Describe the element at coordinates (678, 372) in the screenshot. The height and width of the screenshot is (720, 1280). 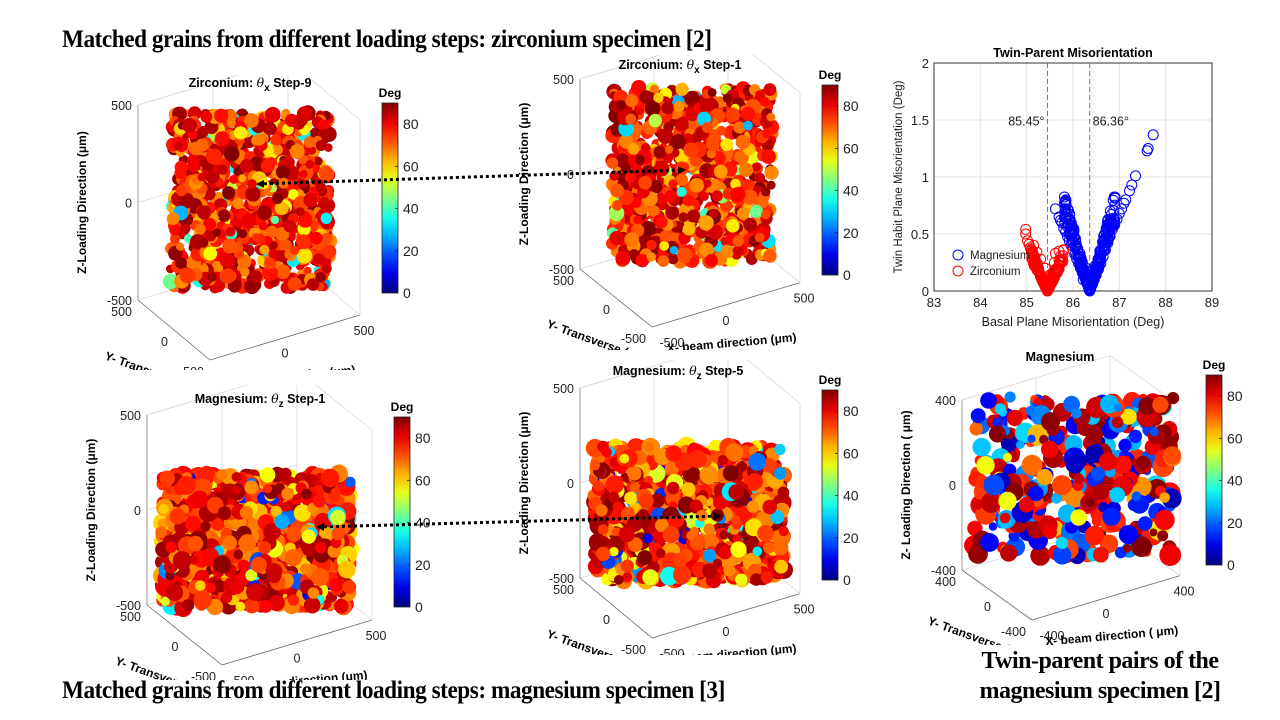
I see `plot-title: Magnesium: θz Step-5` at that location.